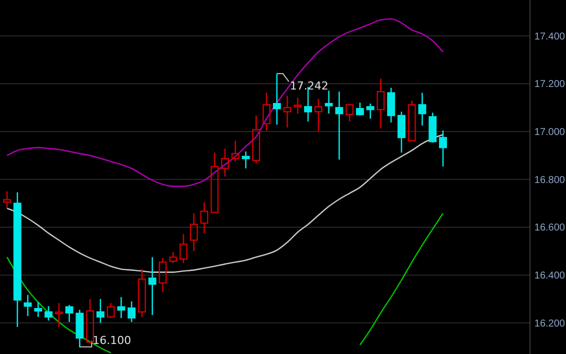  I want to click on y-tick-label: 17.000, so click(550, 132).